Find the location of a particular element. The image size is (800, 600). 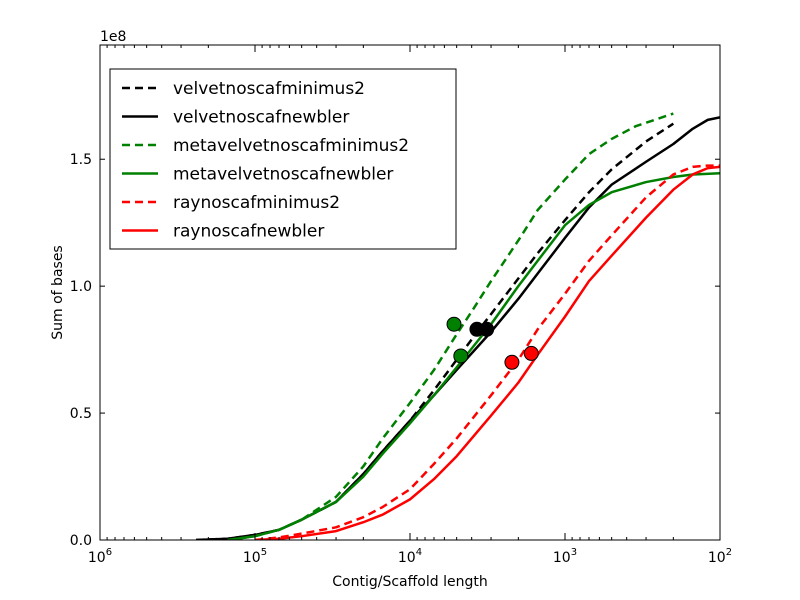

legend-frame is located at coordinates (283, 159).